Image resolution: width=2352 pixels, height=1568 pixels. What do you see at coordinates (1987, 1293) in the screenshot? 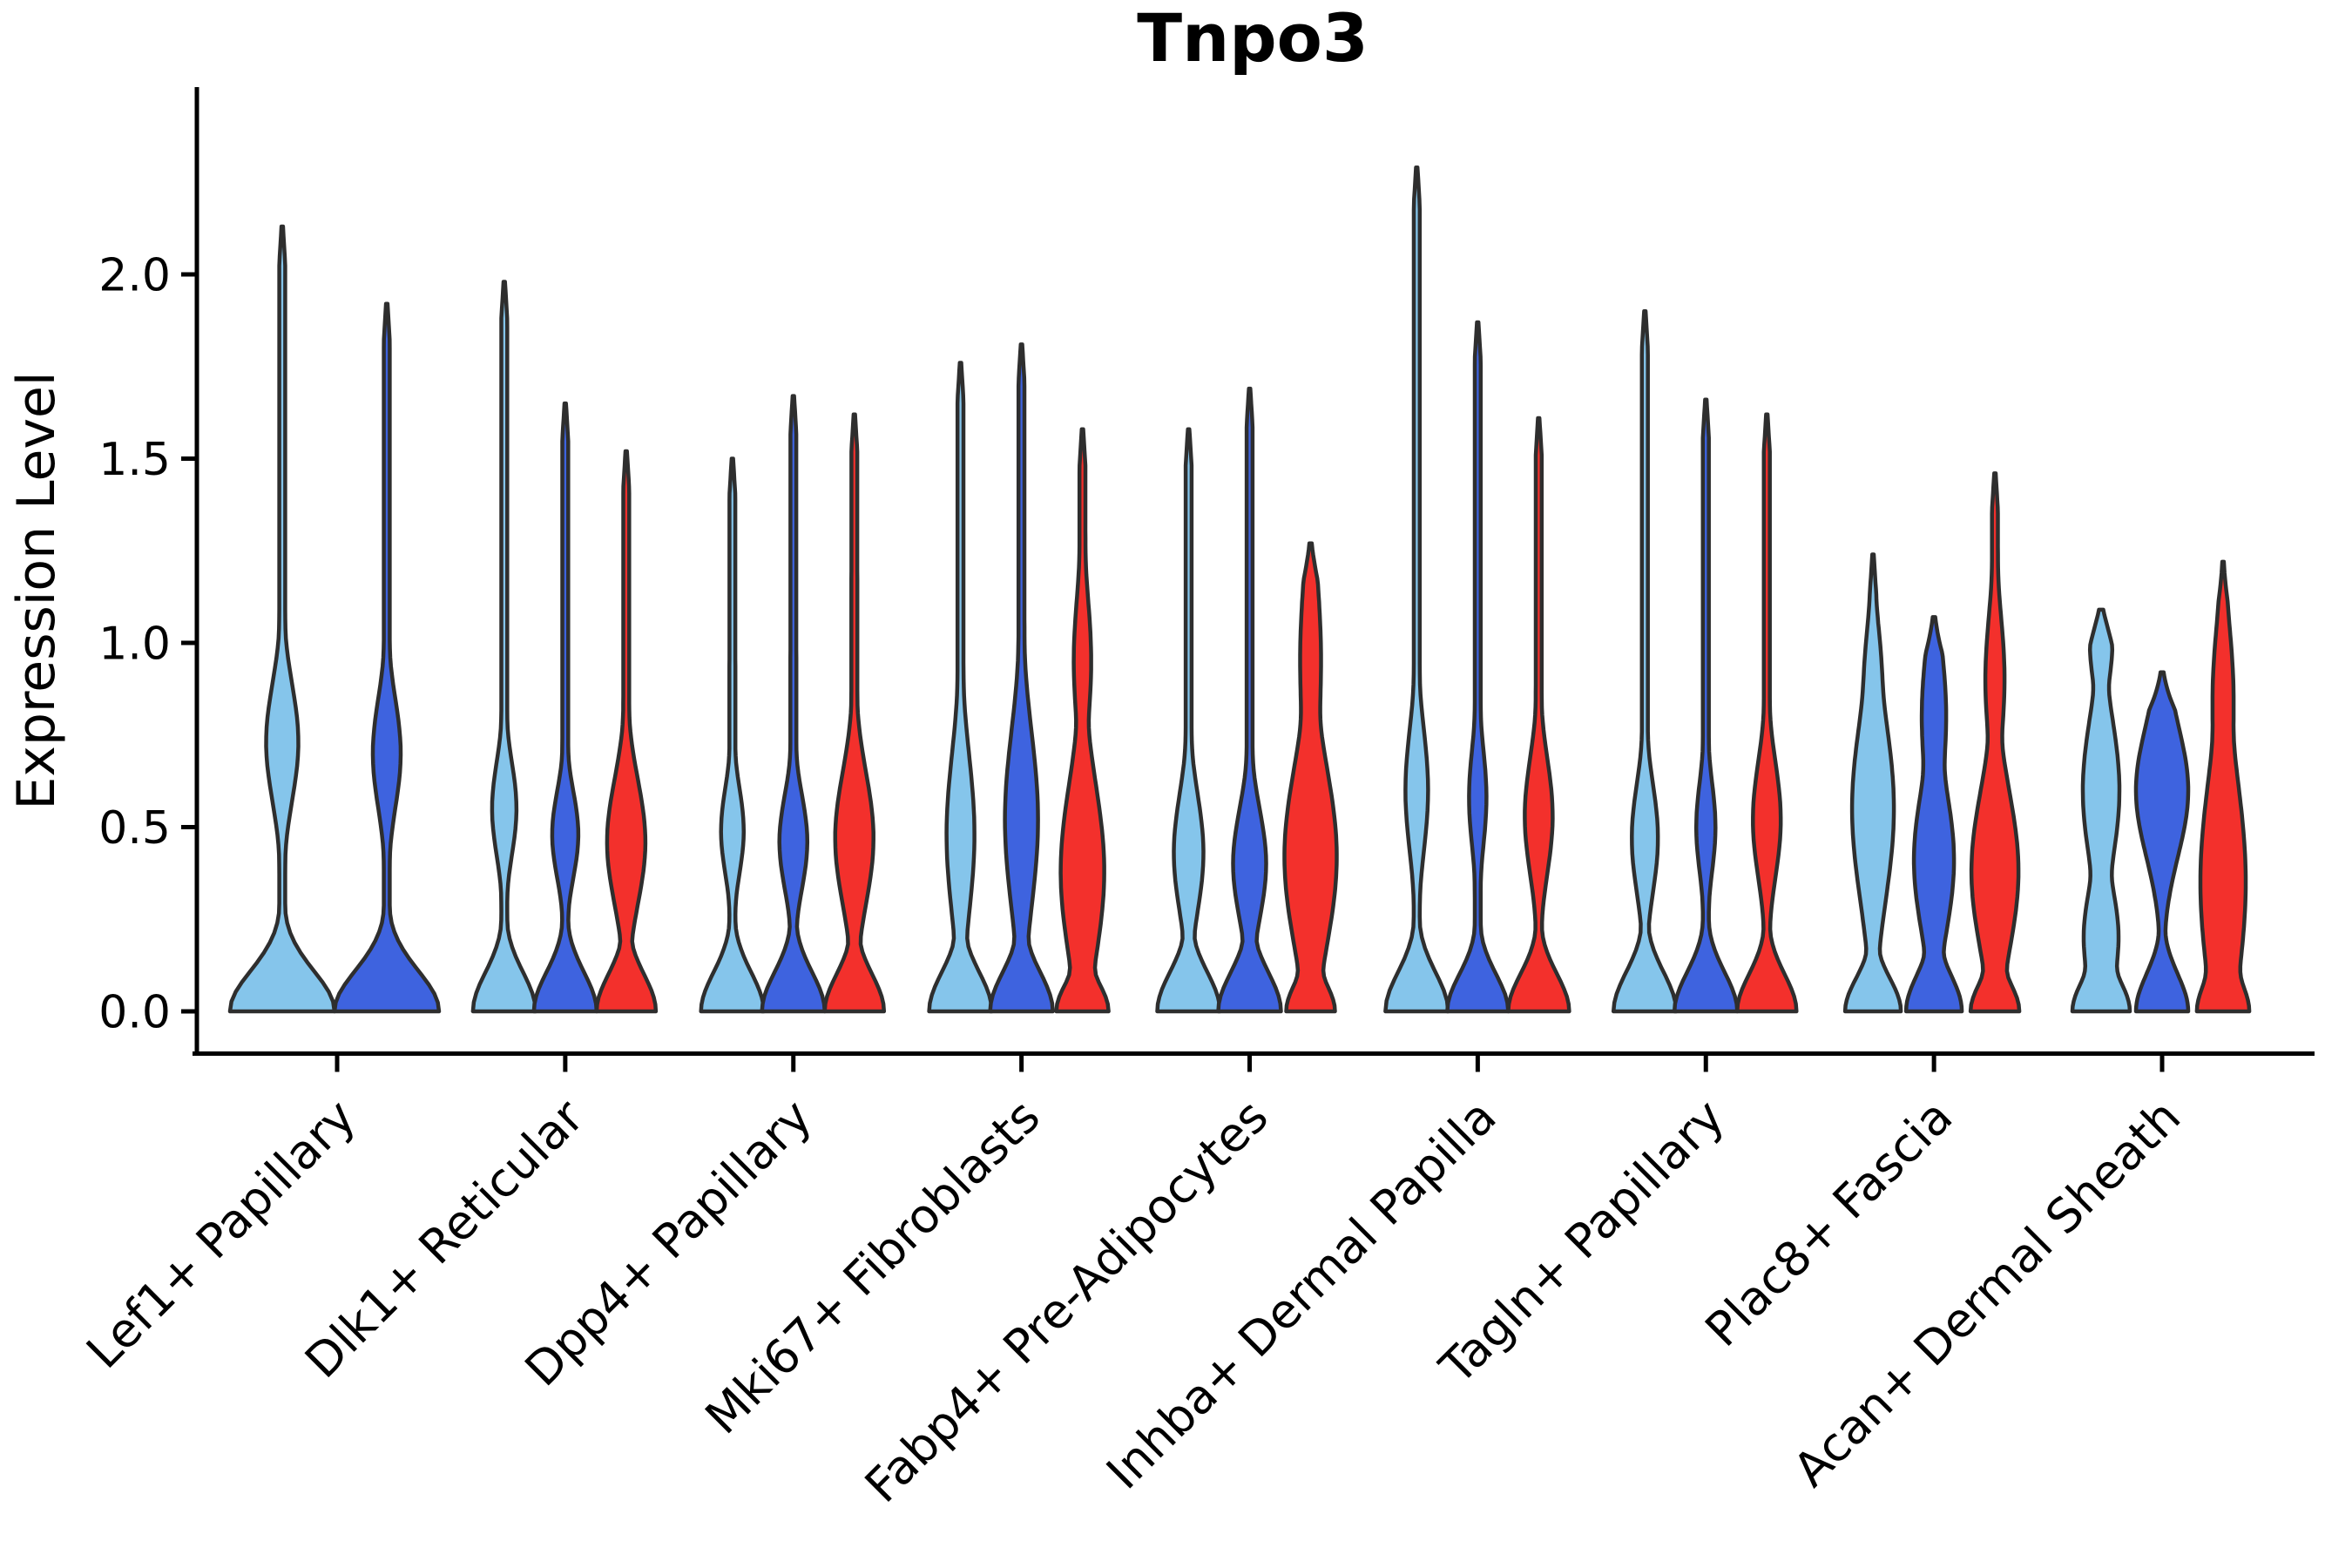
I see `x-tick-label: Acan+ Dermal Sheath` at bounding box center [1987, 1293].